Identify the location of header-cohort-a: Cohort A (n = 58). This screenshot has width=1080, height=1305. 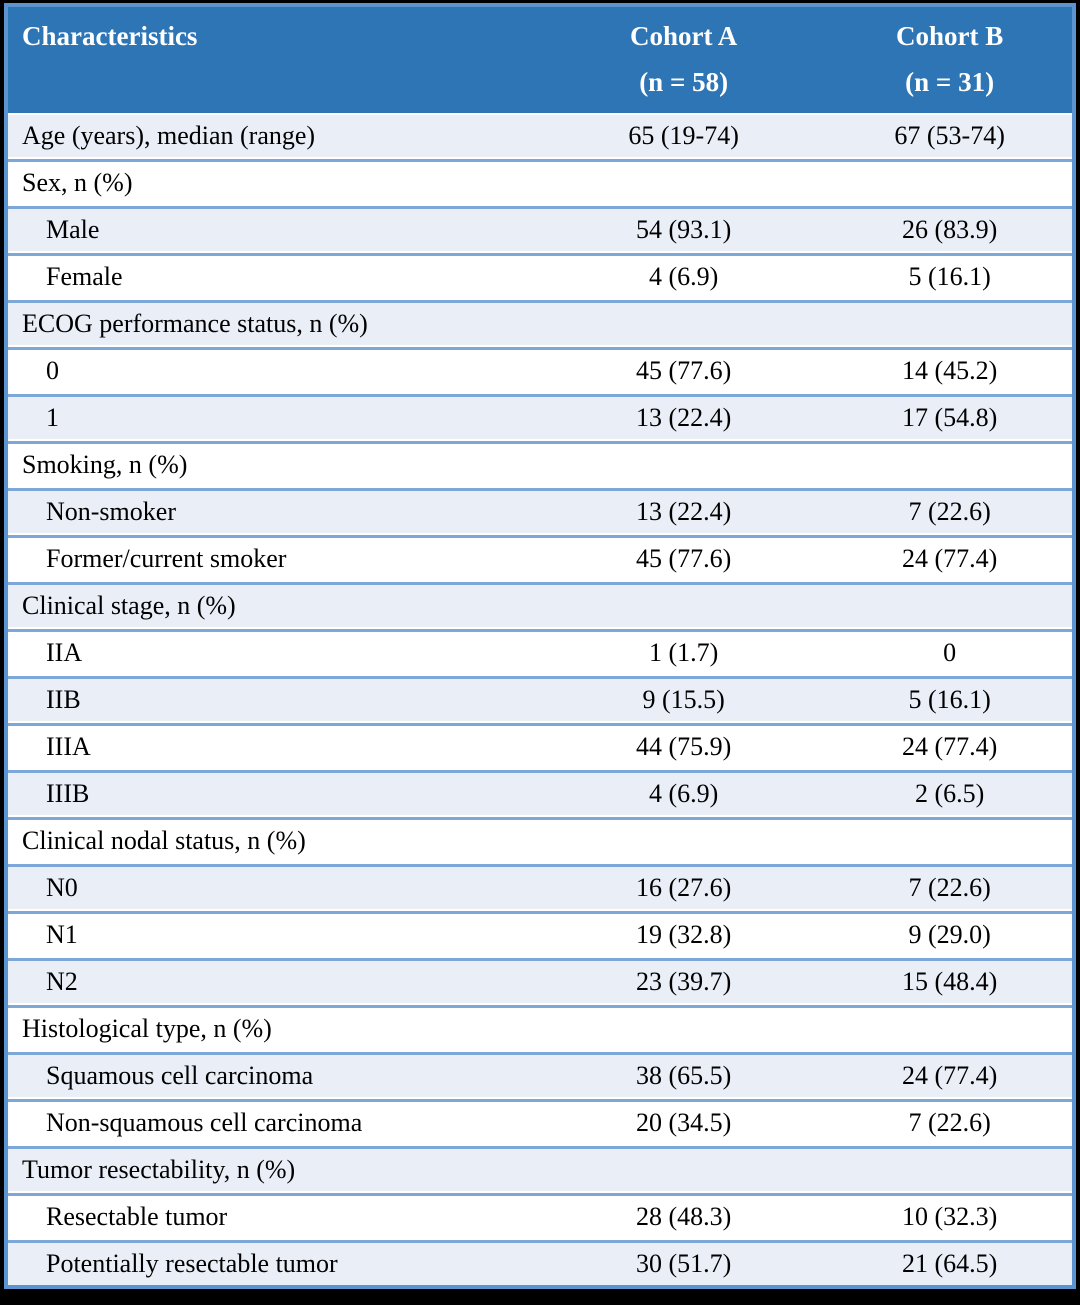
(683, 59).